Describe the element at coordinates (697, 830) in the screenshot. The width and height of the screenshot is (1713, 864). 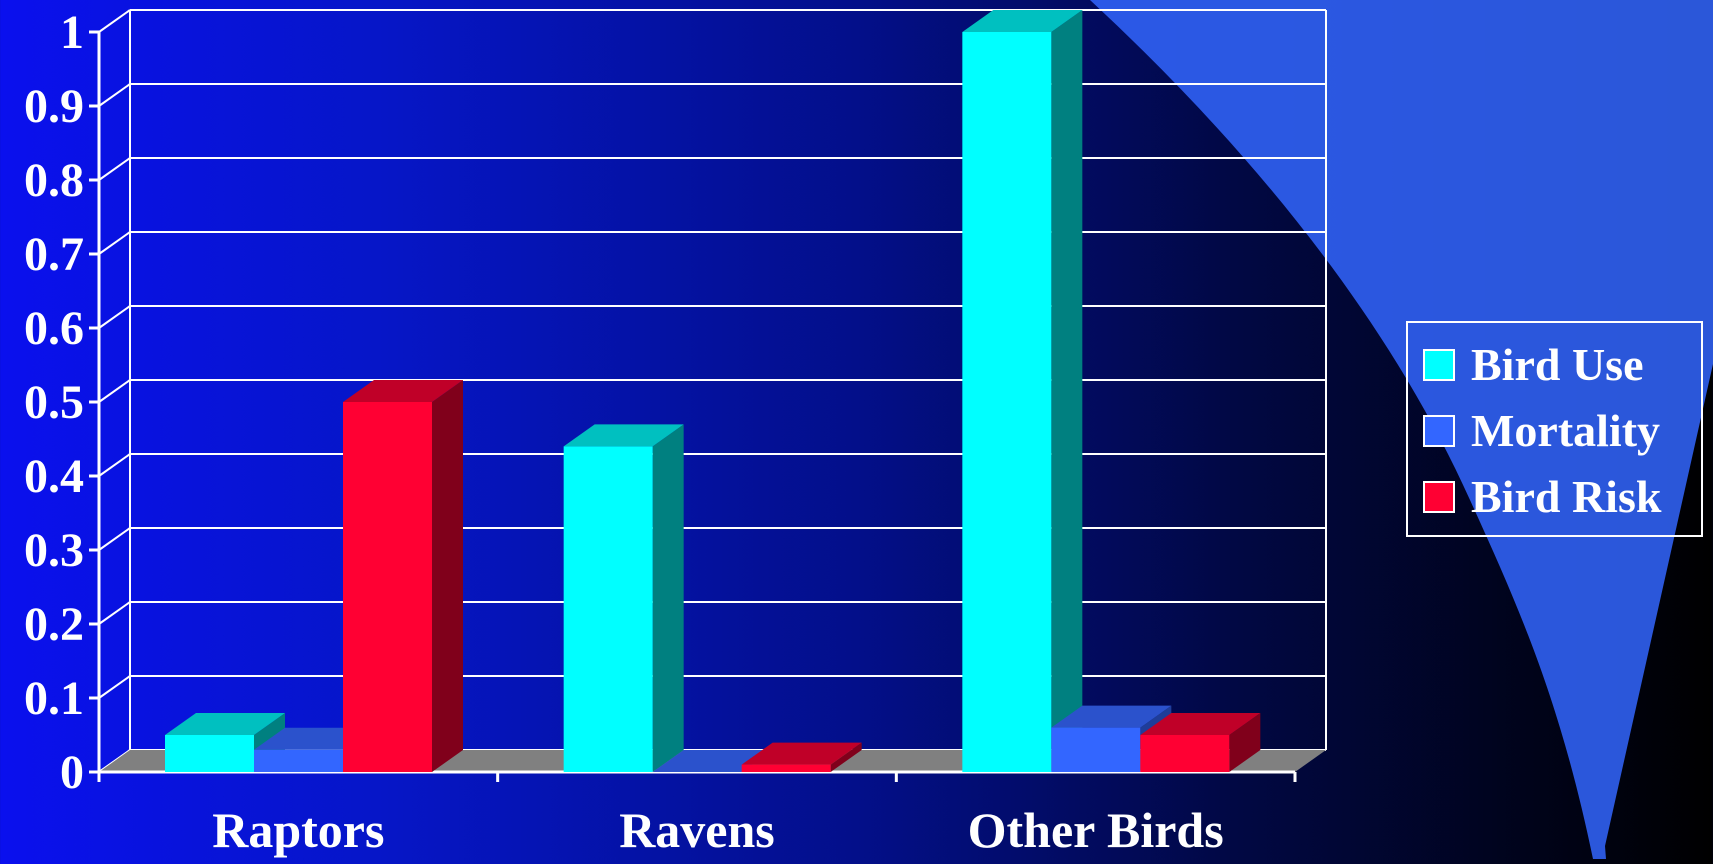
I see `x-category-label-ravens: Ravens` at that location.